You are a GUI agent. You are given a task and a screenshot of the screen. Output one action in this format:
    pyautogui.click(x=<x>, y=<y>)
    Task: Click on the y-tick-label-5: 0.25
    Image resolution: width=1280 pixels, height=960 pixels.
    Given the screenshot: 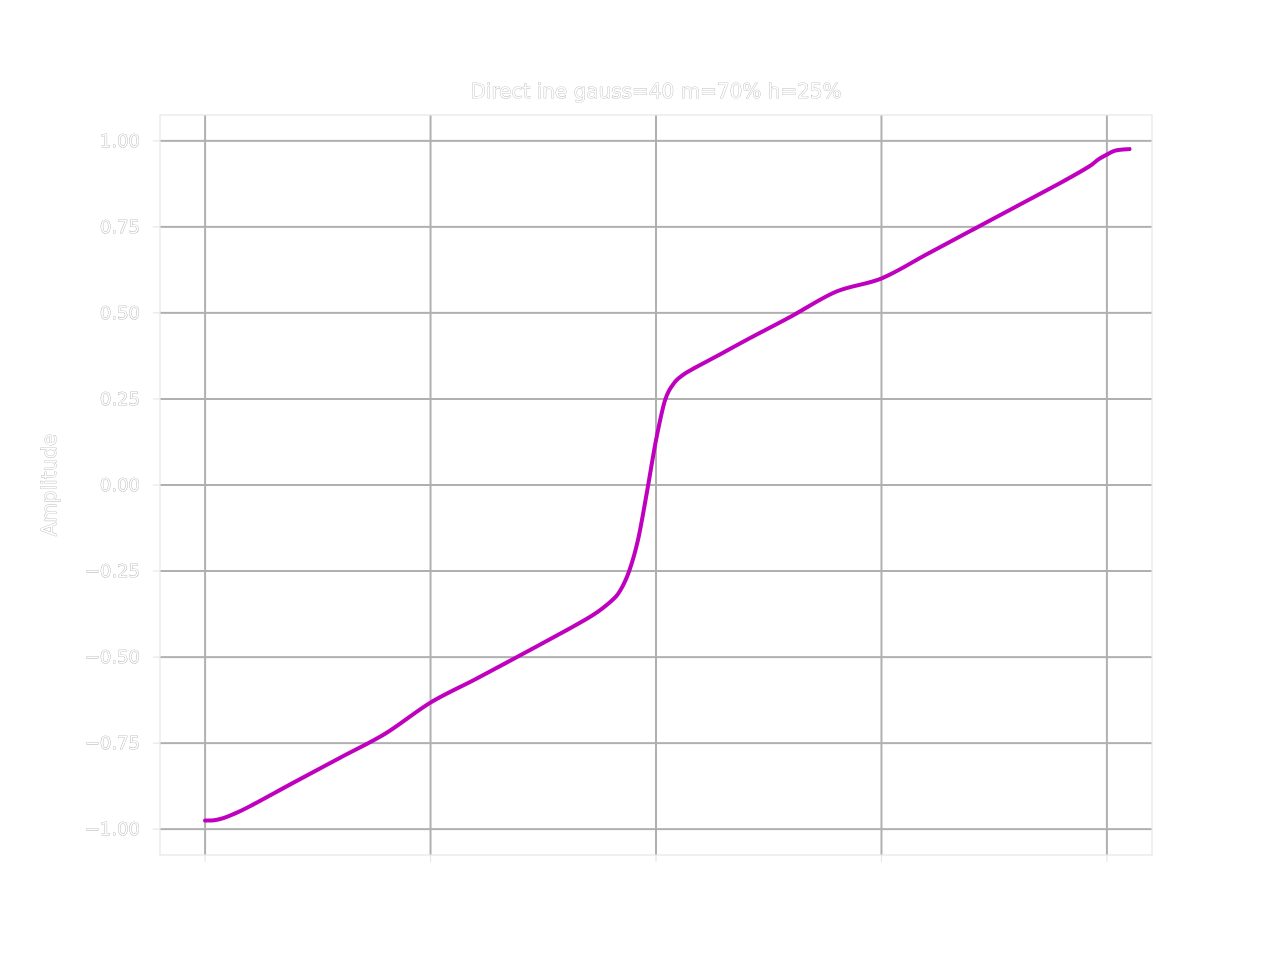 What is the action you would take?
    pyautogui.click(x=120, y=399)
    